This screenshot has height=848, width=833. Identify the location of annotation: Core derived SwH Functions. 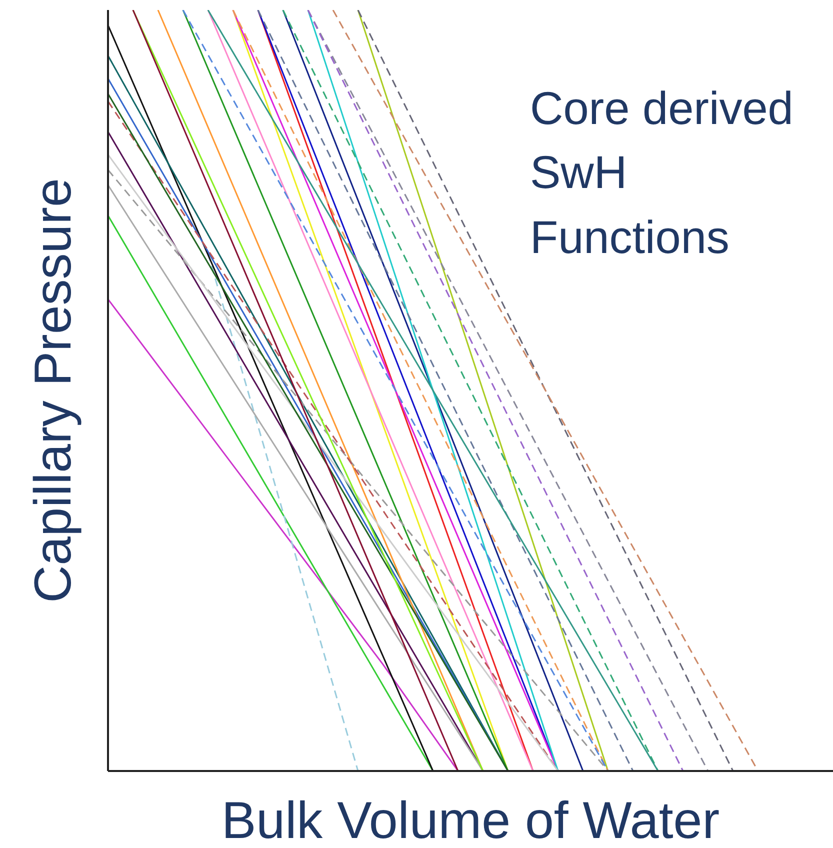
(662, 173).